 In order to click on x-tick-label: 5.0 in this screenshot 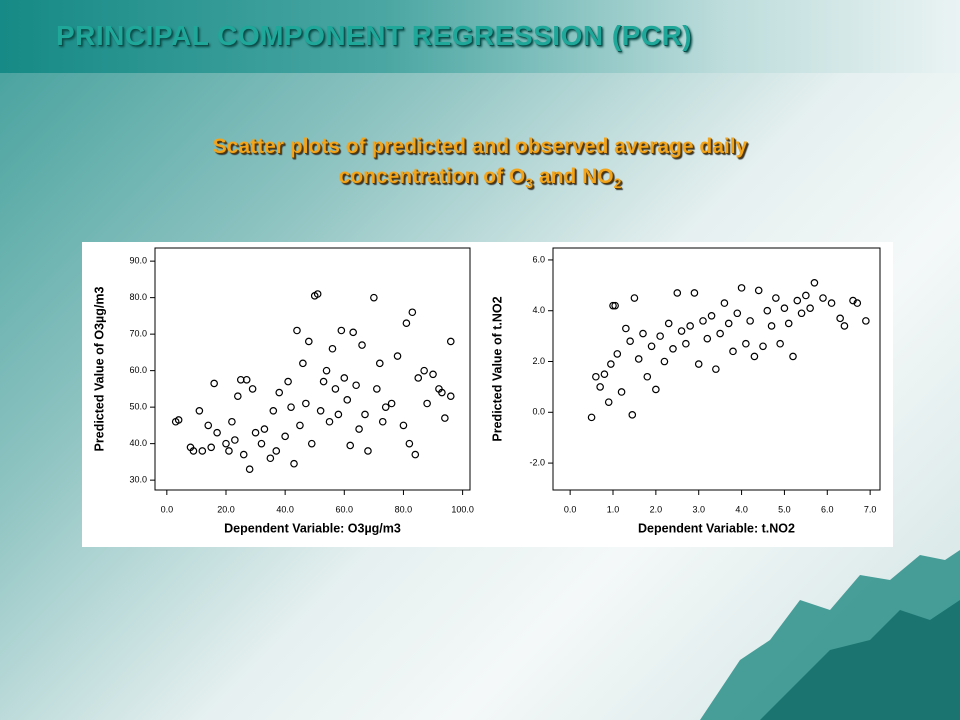, I will do `click(784, 509)`.